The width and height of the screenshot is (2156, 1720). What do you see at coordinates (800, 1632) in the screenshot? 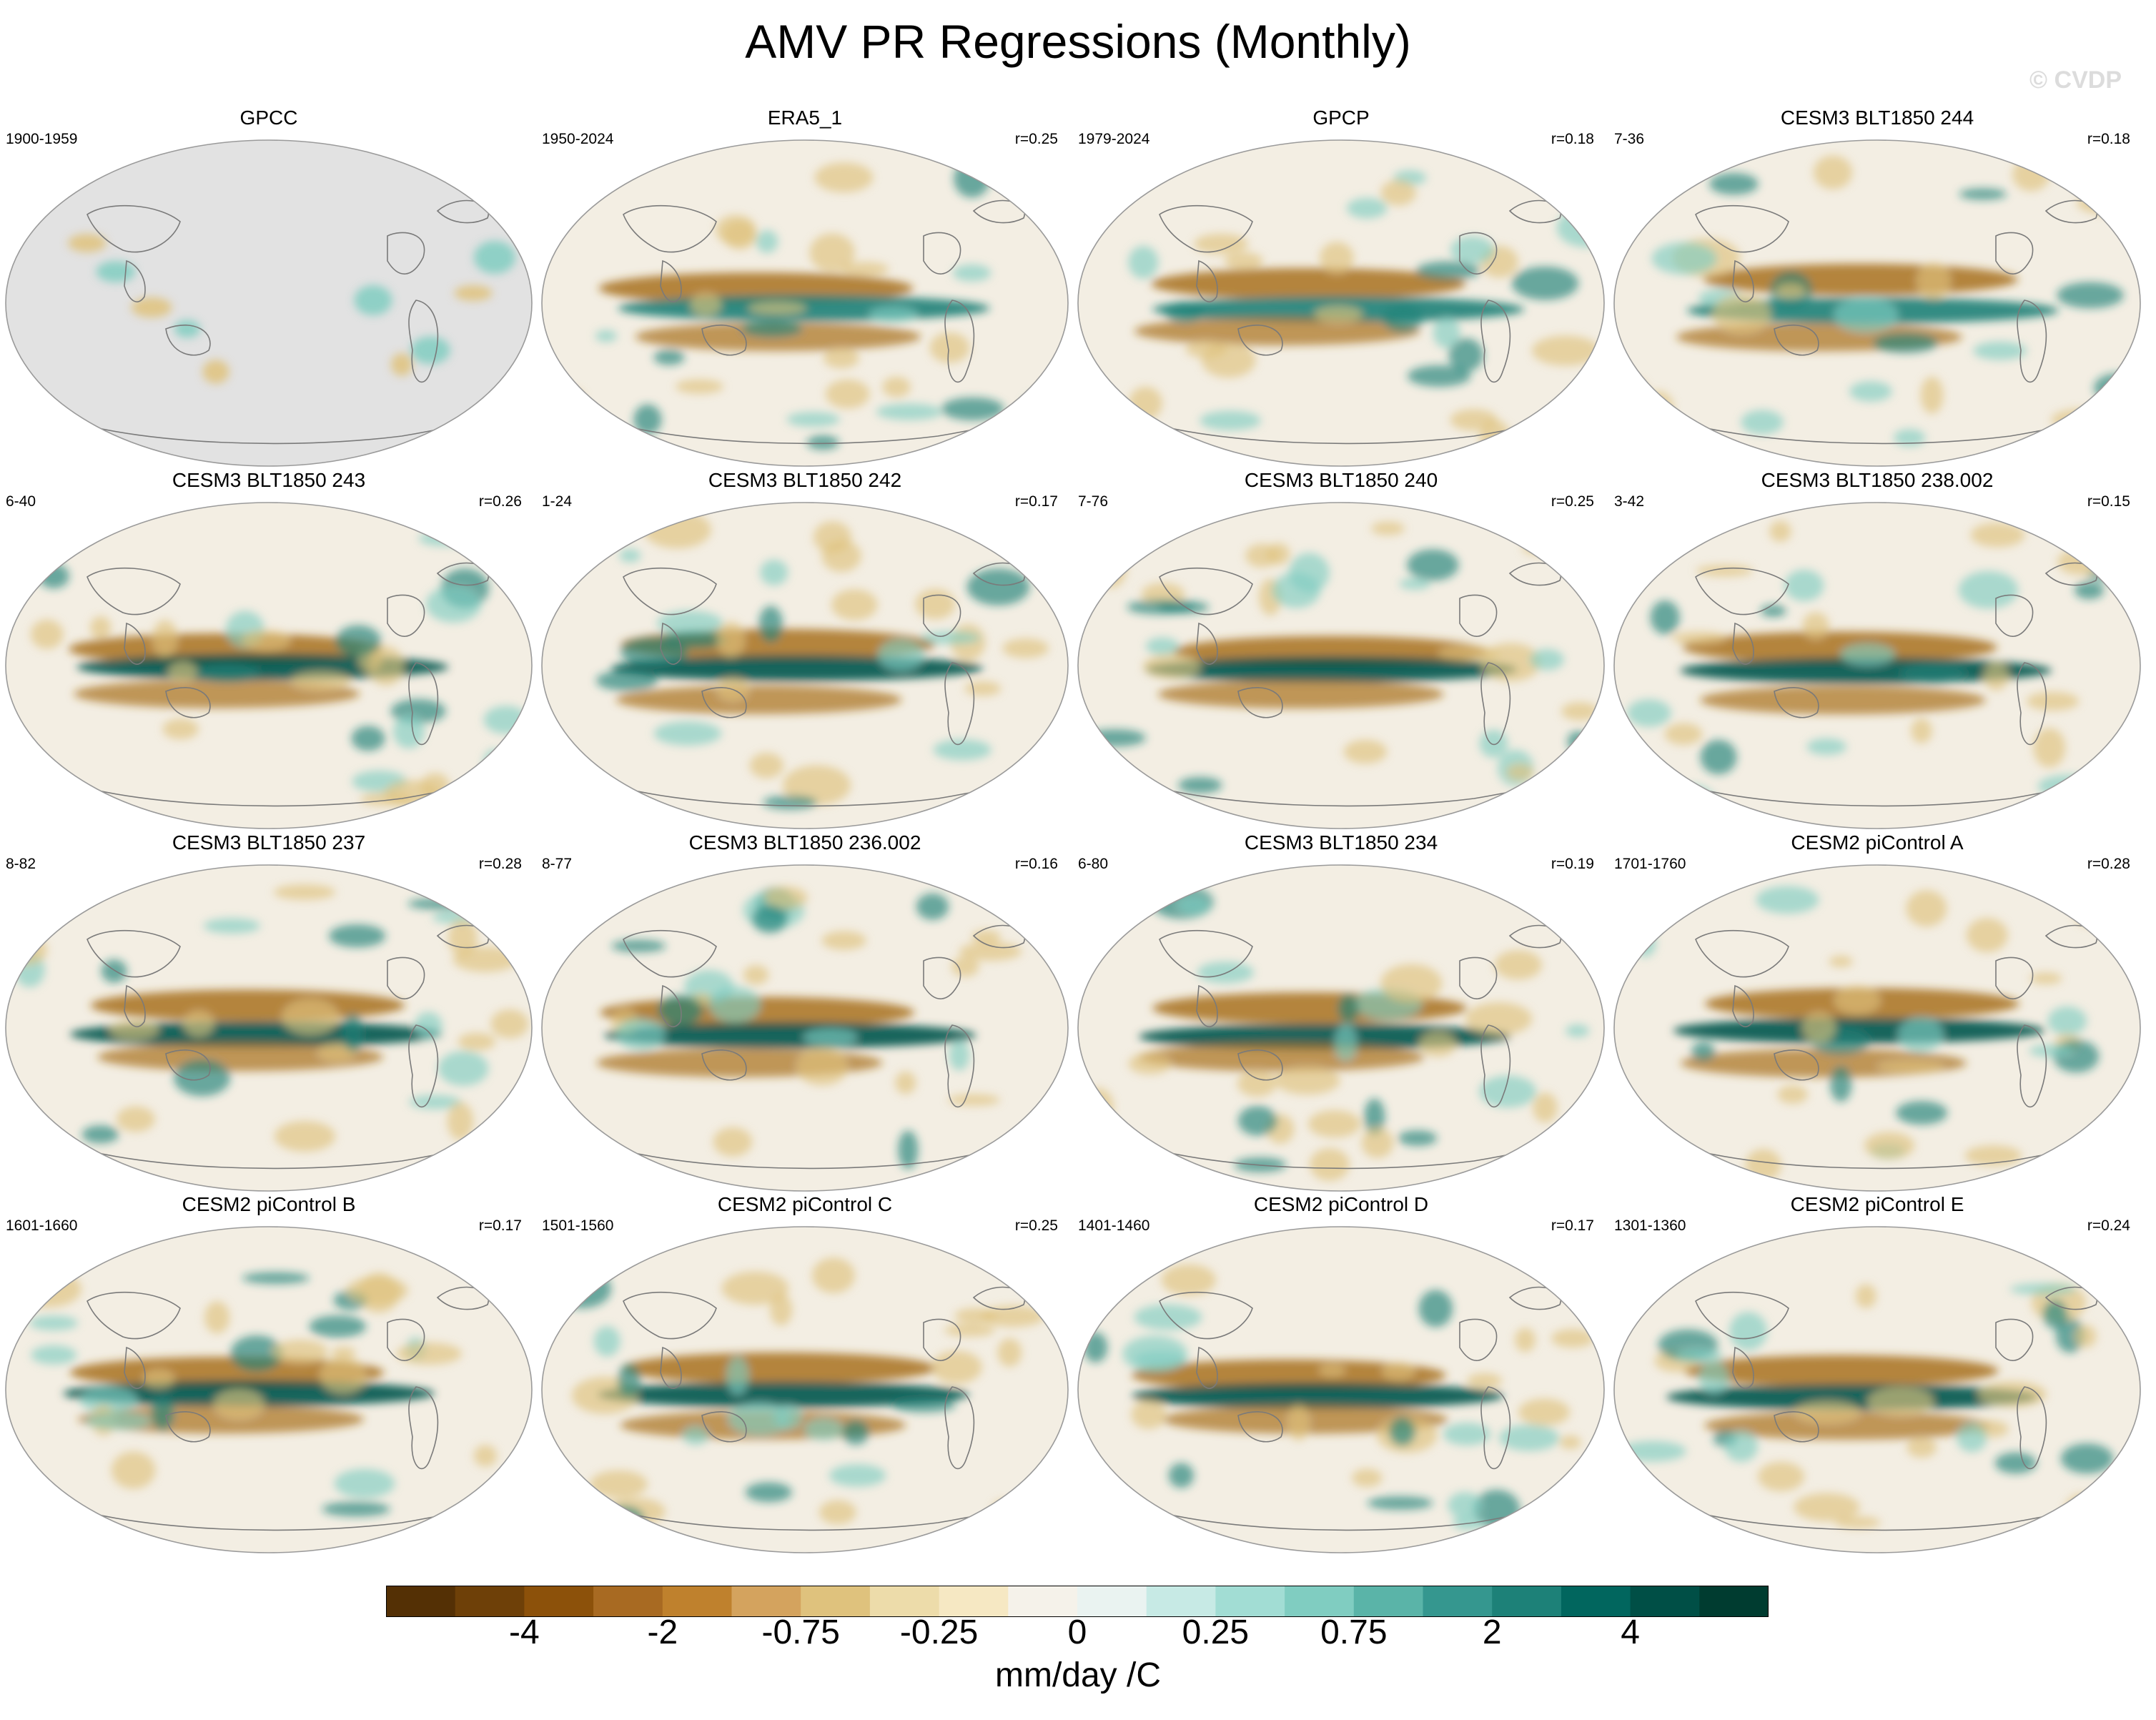
I see `colorbar-tick: -0.75` at bounding box center [800, 1632].